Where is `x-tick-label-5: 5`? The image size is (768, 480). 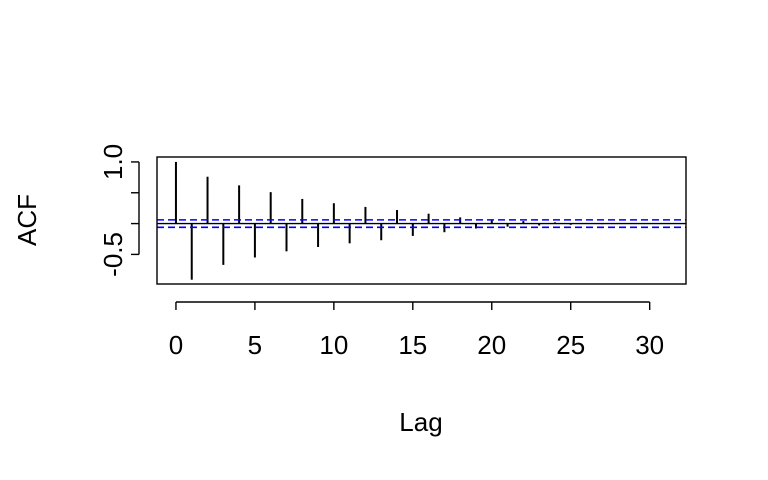
x-tick-label-5: 5 is located at coordinates (255, 345).